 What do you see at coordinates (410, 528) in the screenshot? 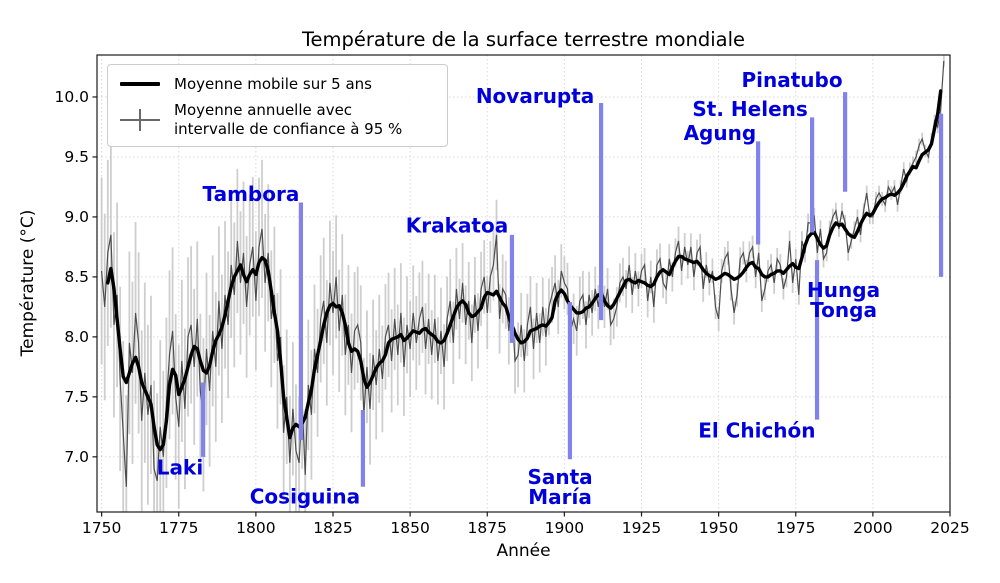
I see `x-tick-label: 1850` at bounding box center [410, 528].